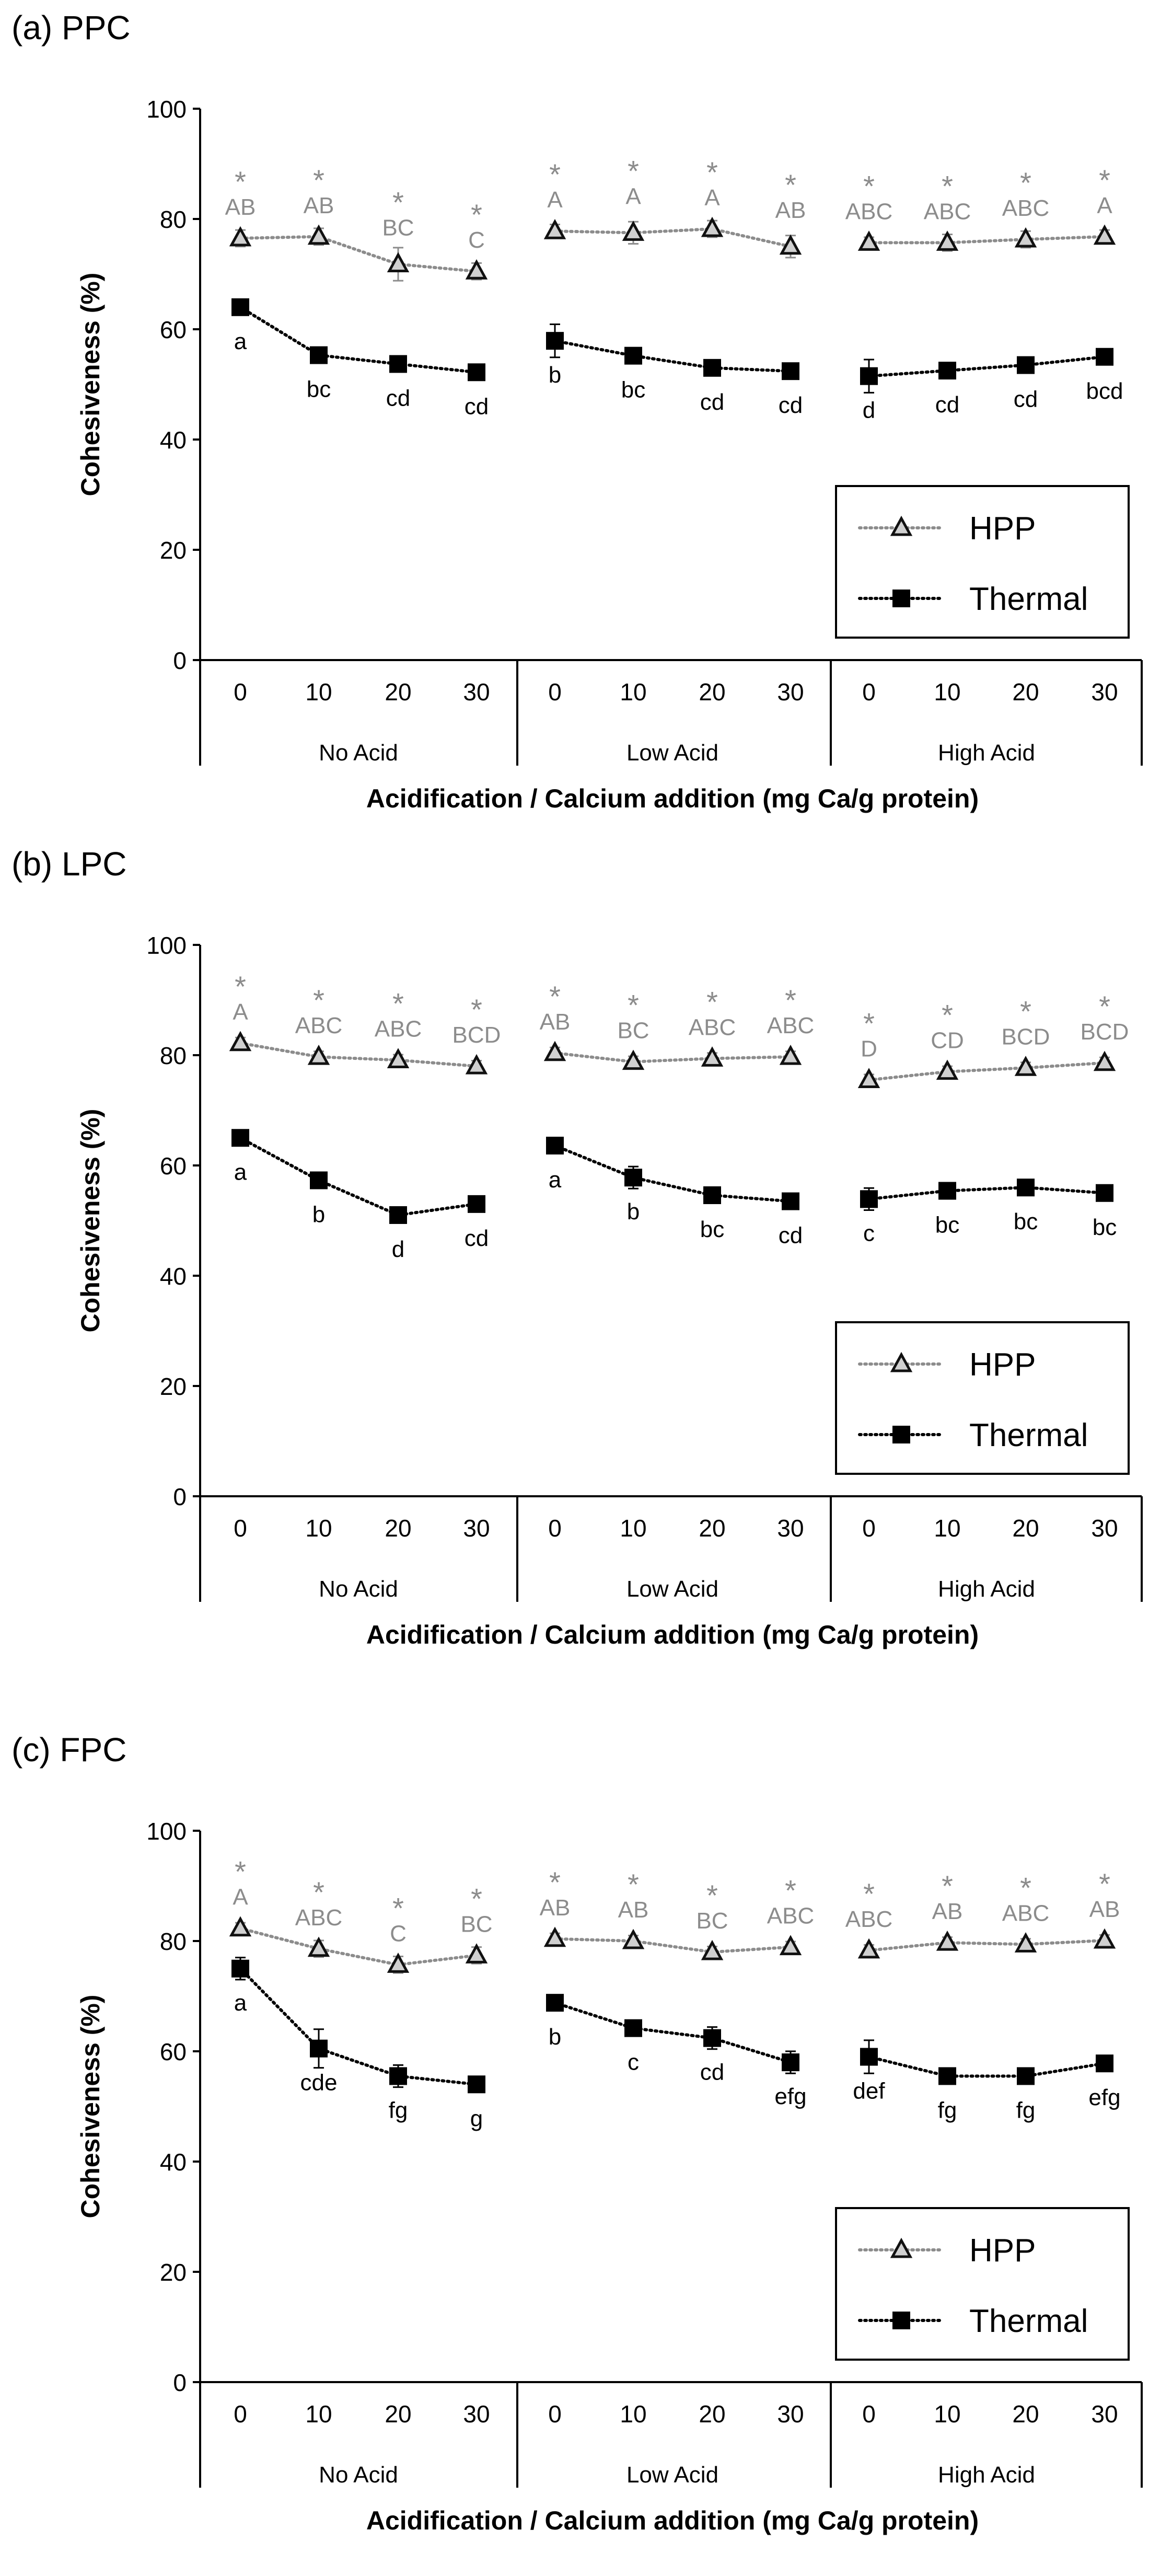 This screenshot has width=1172, height=2576. What do you see at coordinates (1028, 599) in the screenshot?
I see `legend-label: Thermal` at bounding box center [1028, 599].